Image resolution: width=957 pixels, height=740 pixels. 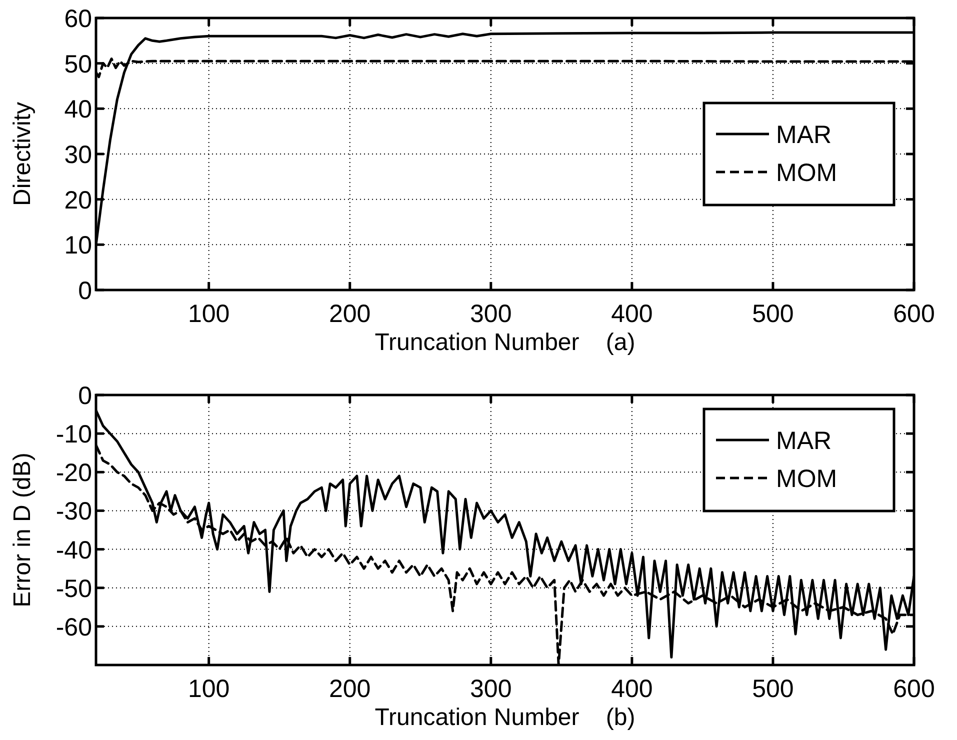 I want to click on y-tick-label: -60, so click(x=74, y=627).